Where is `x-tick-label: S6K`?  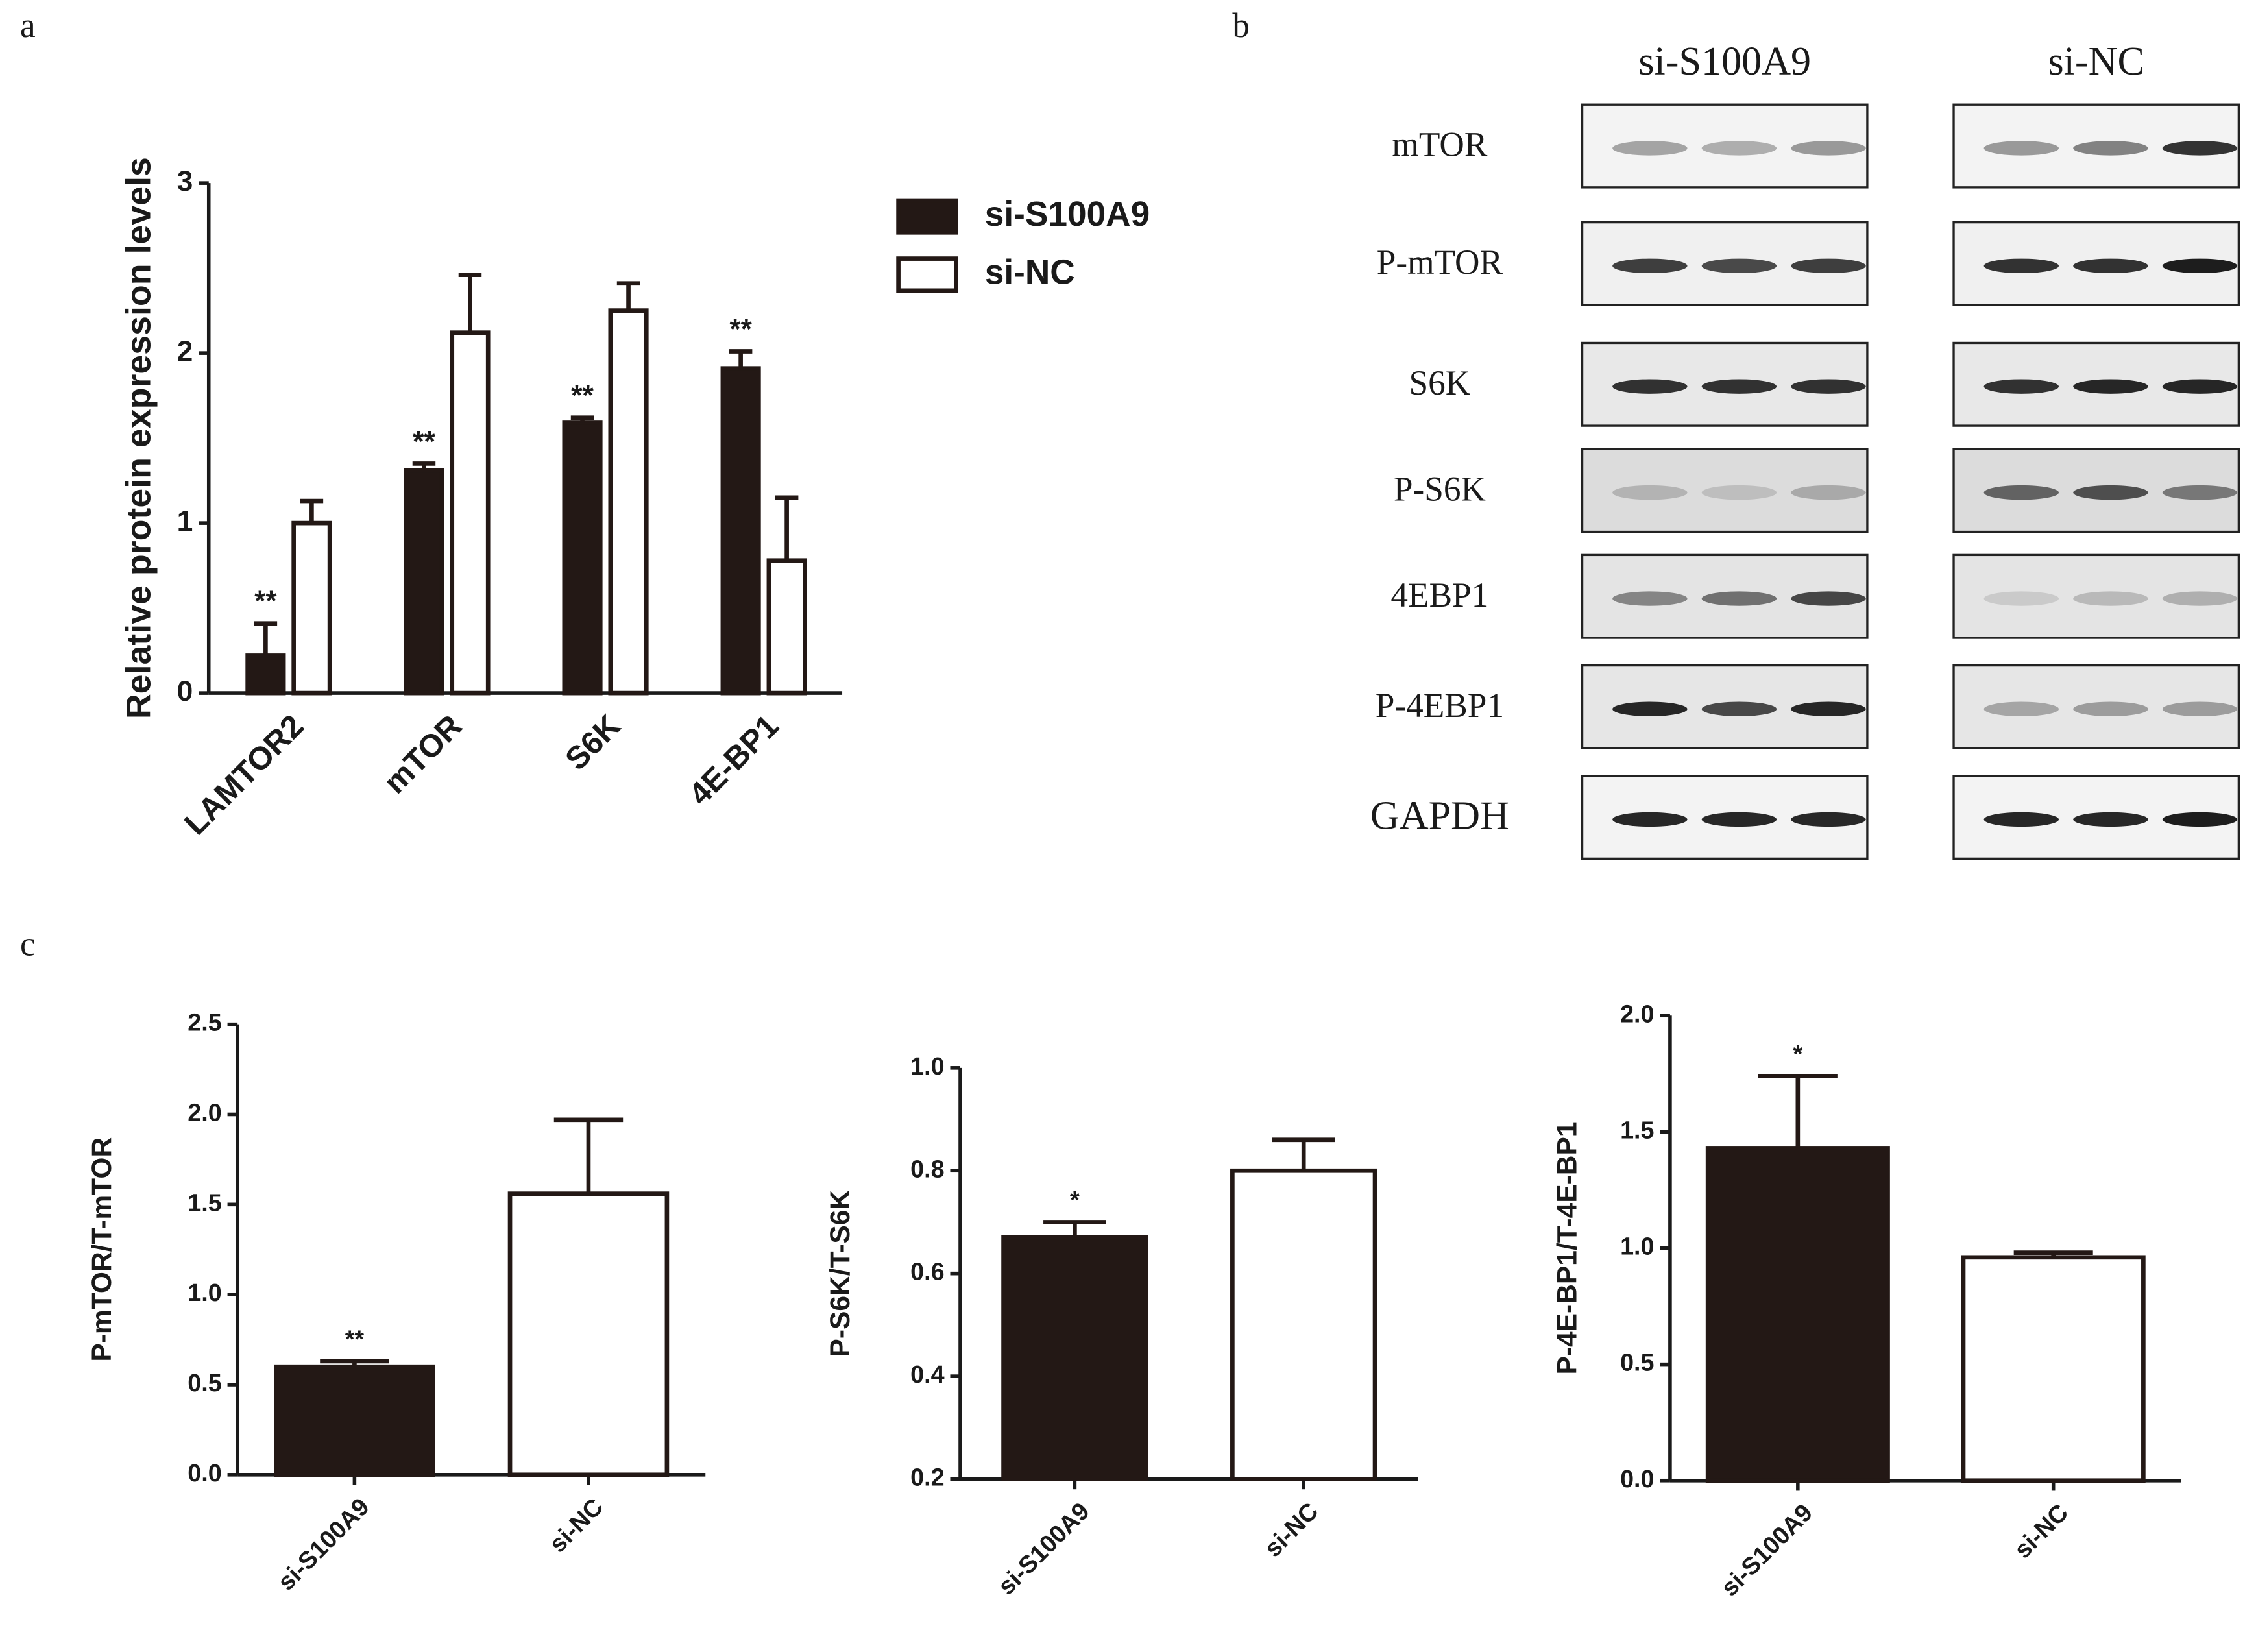 x-tick-label: S6K is located at coordinates (593, 743).